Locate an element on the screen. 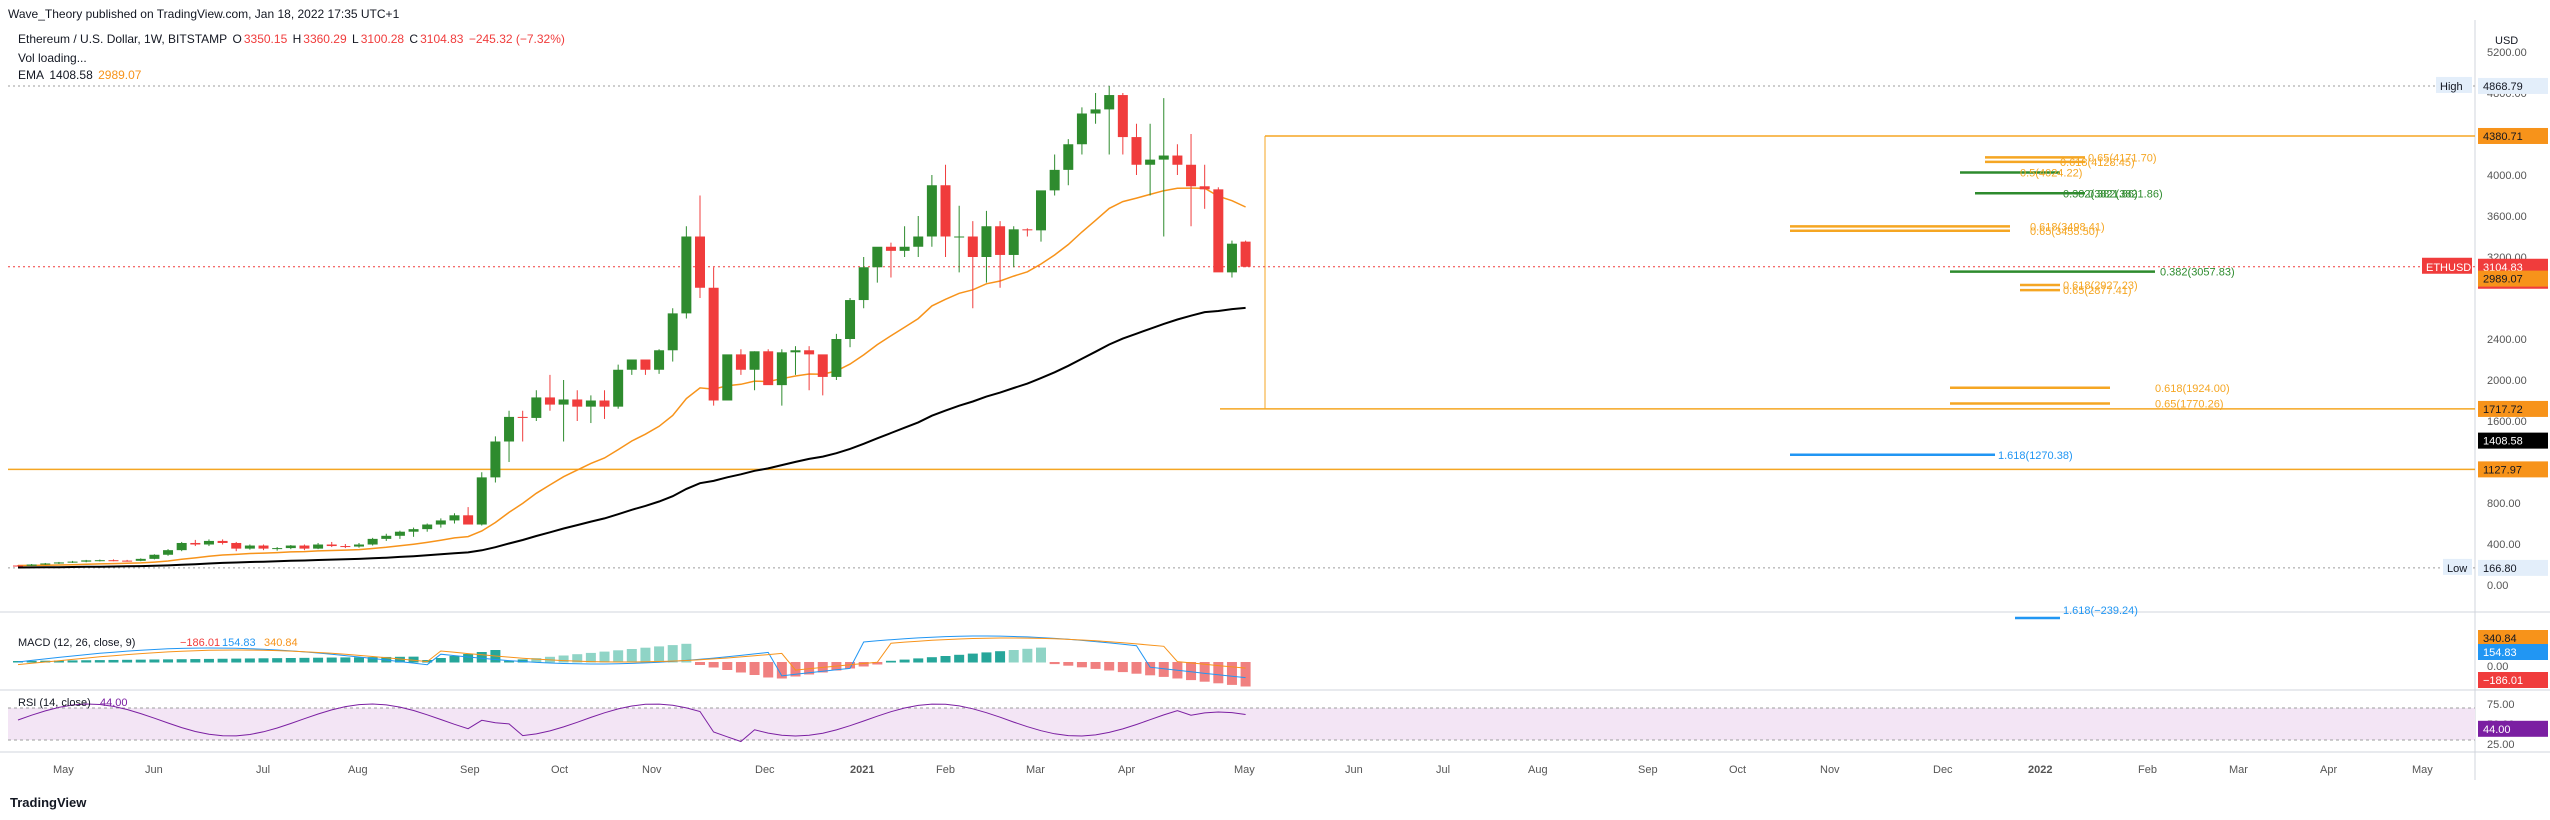 This screenshot has width=2550, height=820. fib-label: 0.65(3455.50) is located at coordinates (2064, 232).